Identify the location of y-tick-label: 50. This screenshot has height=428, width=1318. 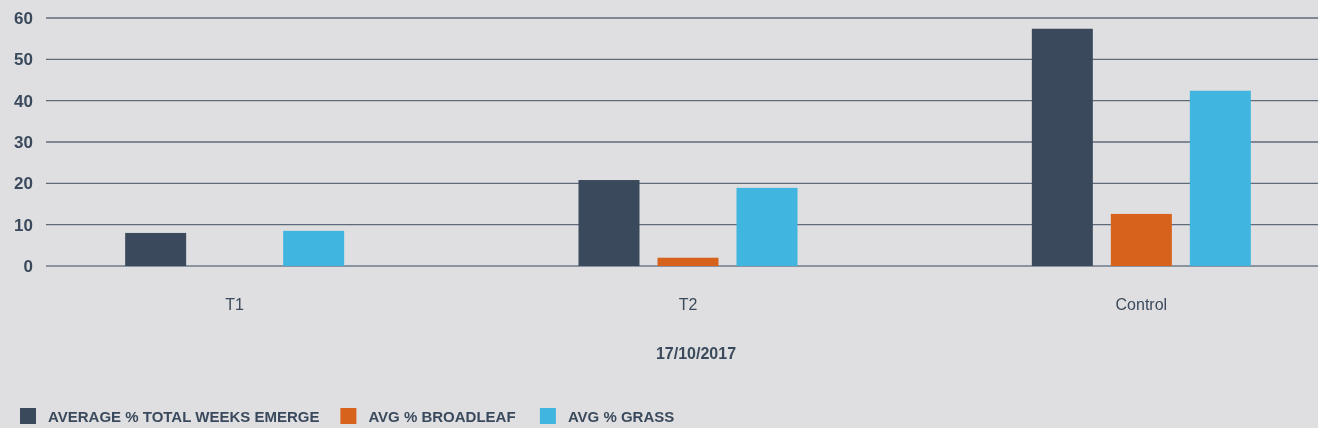
(23, 60).